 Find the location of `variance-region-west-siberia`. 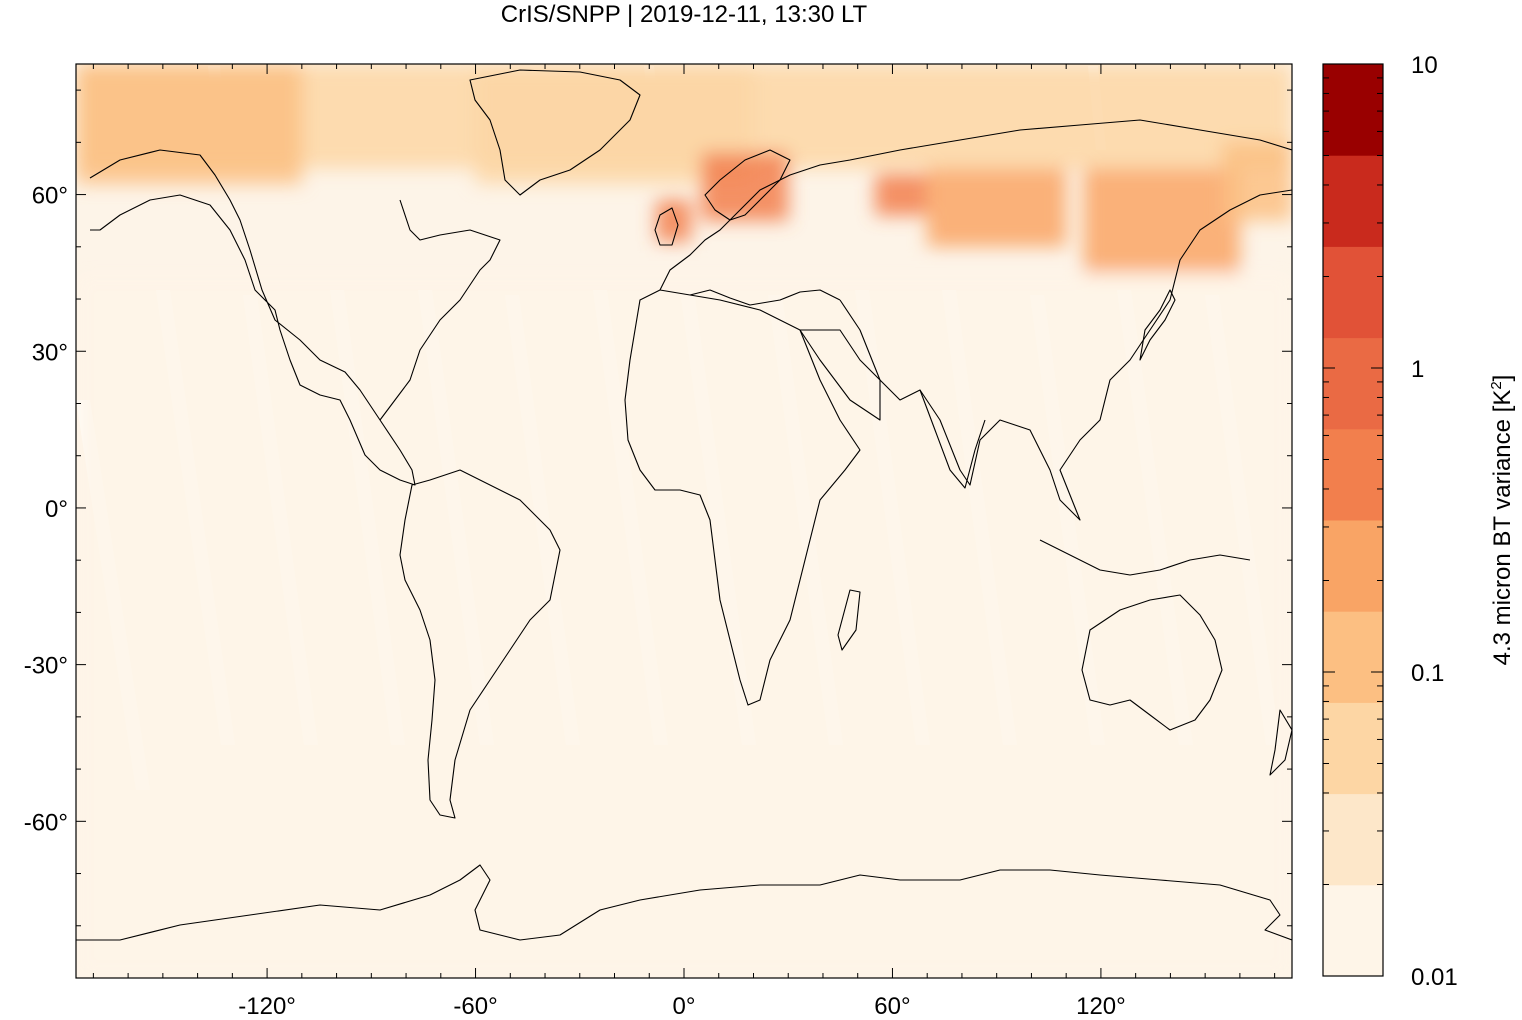

variance-region-west-siberia is located at coordinates (901, 194).